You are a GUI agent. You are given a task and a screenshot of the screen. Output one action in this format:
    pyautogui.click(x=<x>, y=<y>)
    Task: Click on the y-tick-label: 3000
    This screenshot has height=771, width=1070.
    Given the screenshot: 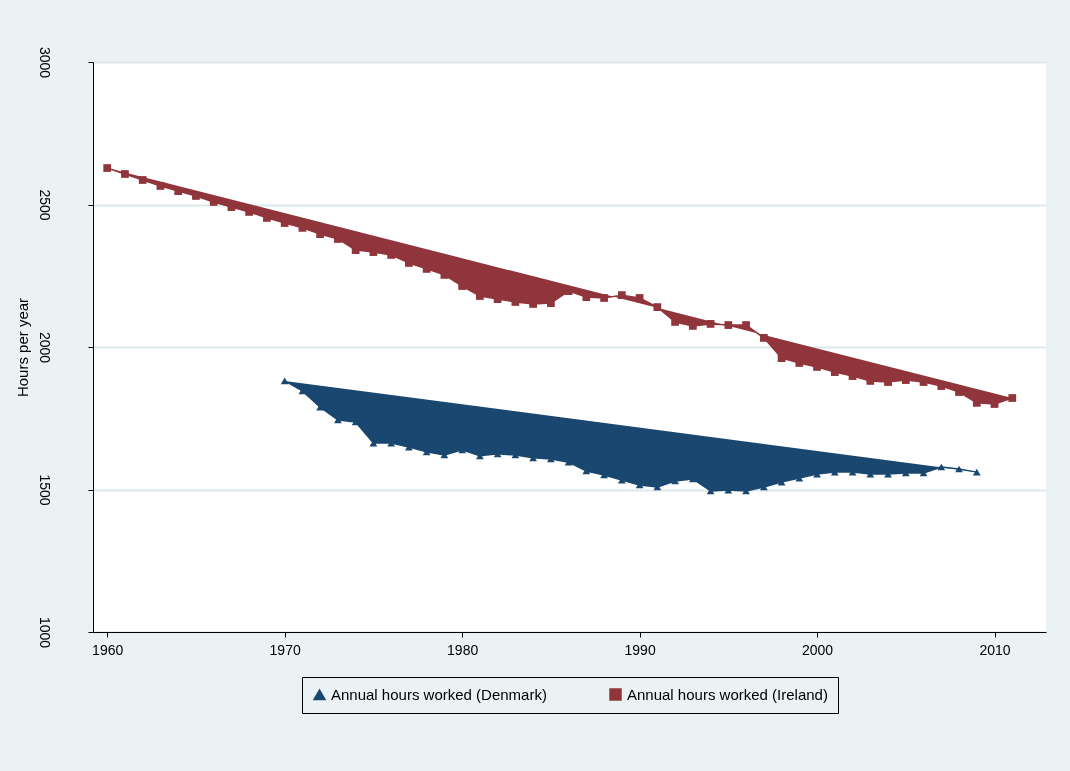 What is the action you would take?
    pyautogui.click(x=44, y=62)
    